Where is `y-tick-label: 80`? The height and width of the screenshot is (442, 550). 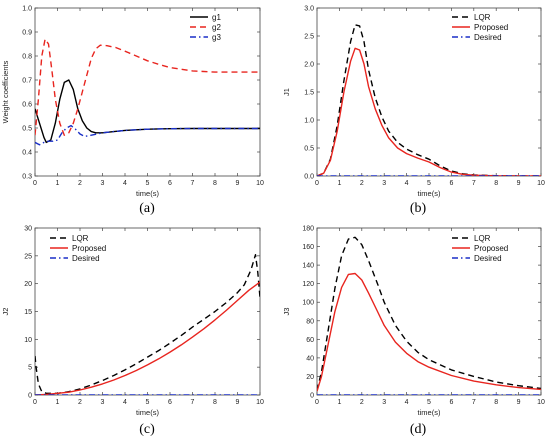 y-tick-label: 80 is located at coordinates (310, 321).